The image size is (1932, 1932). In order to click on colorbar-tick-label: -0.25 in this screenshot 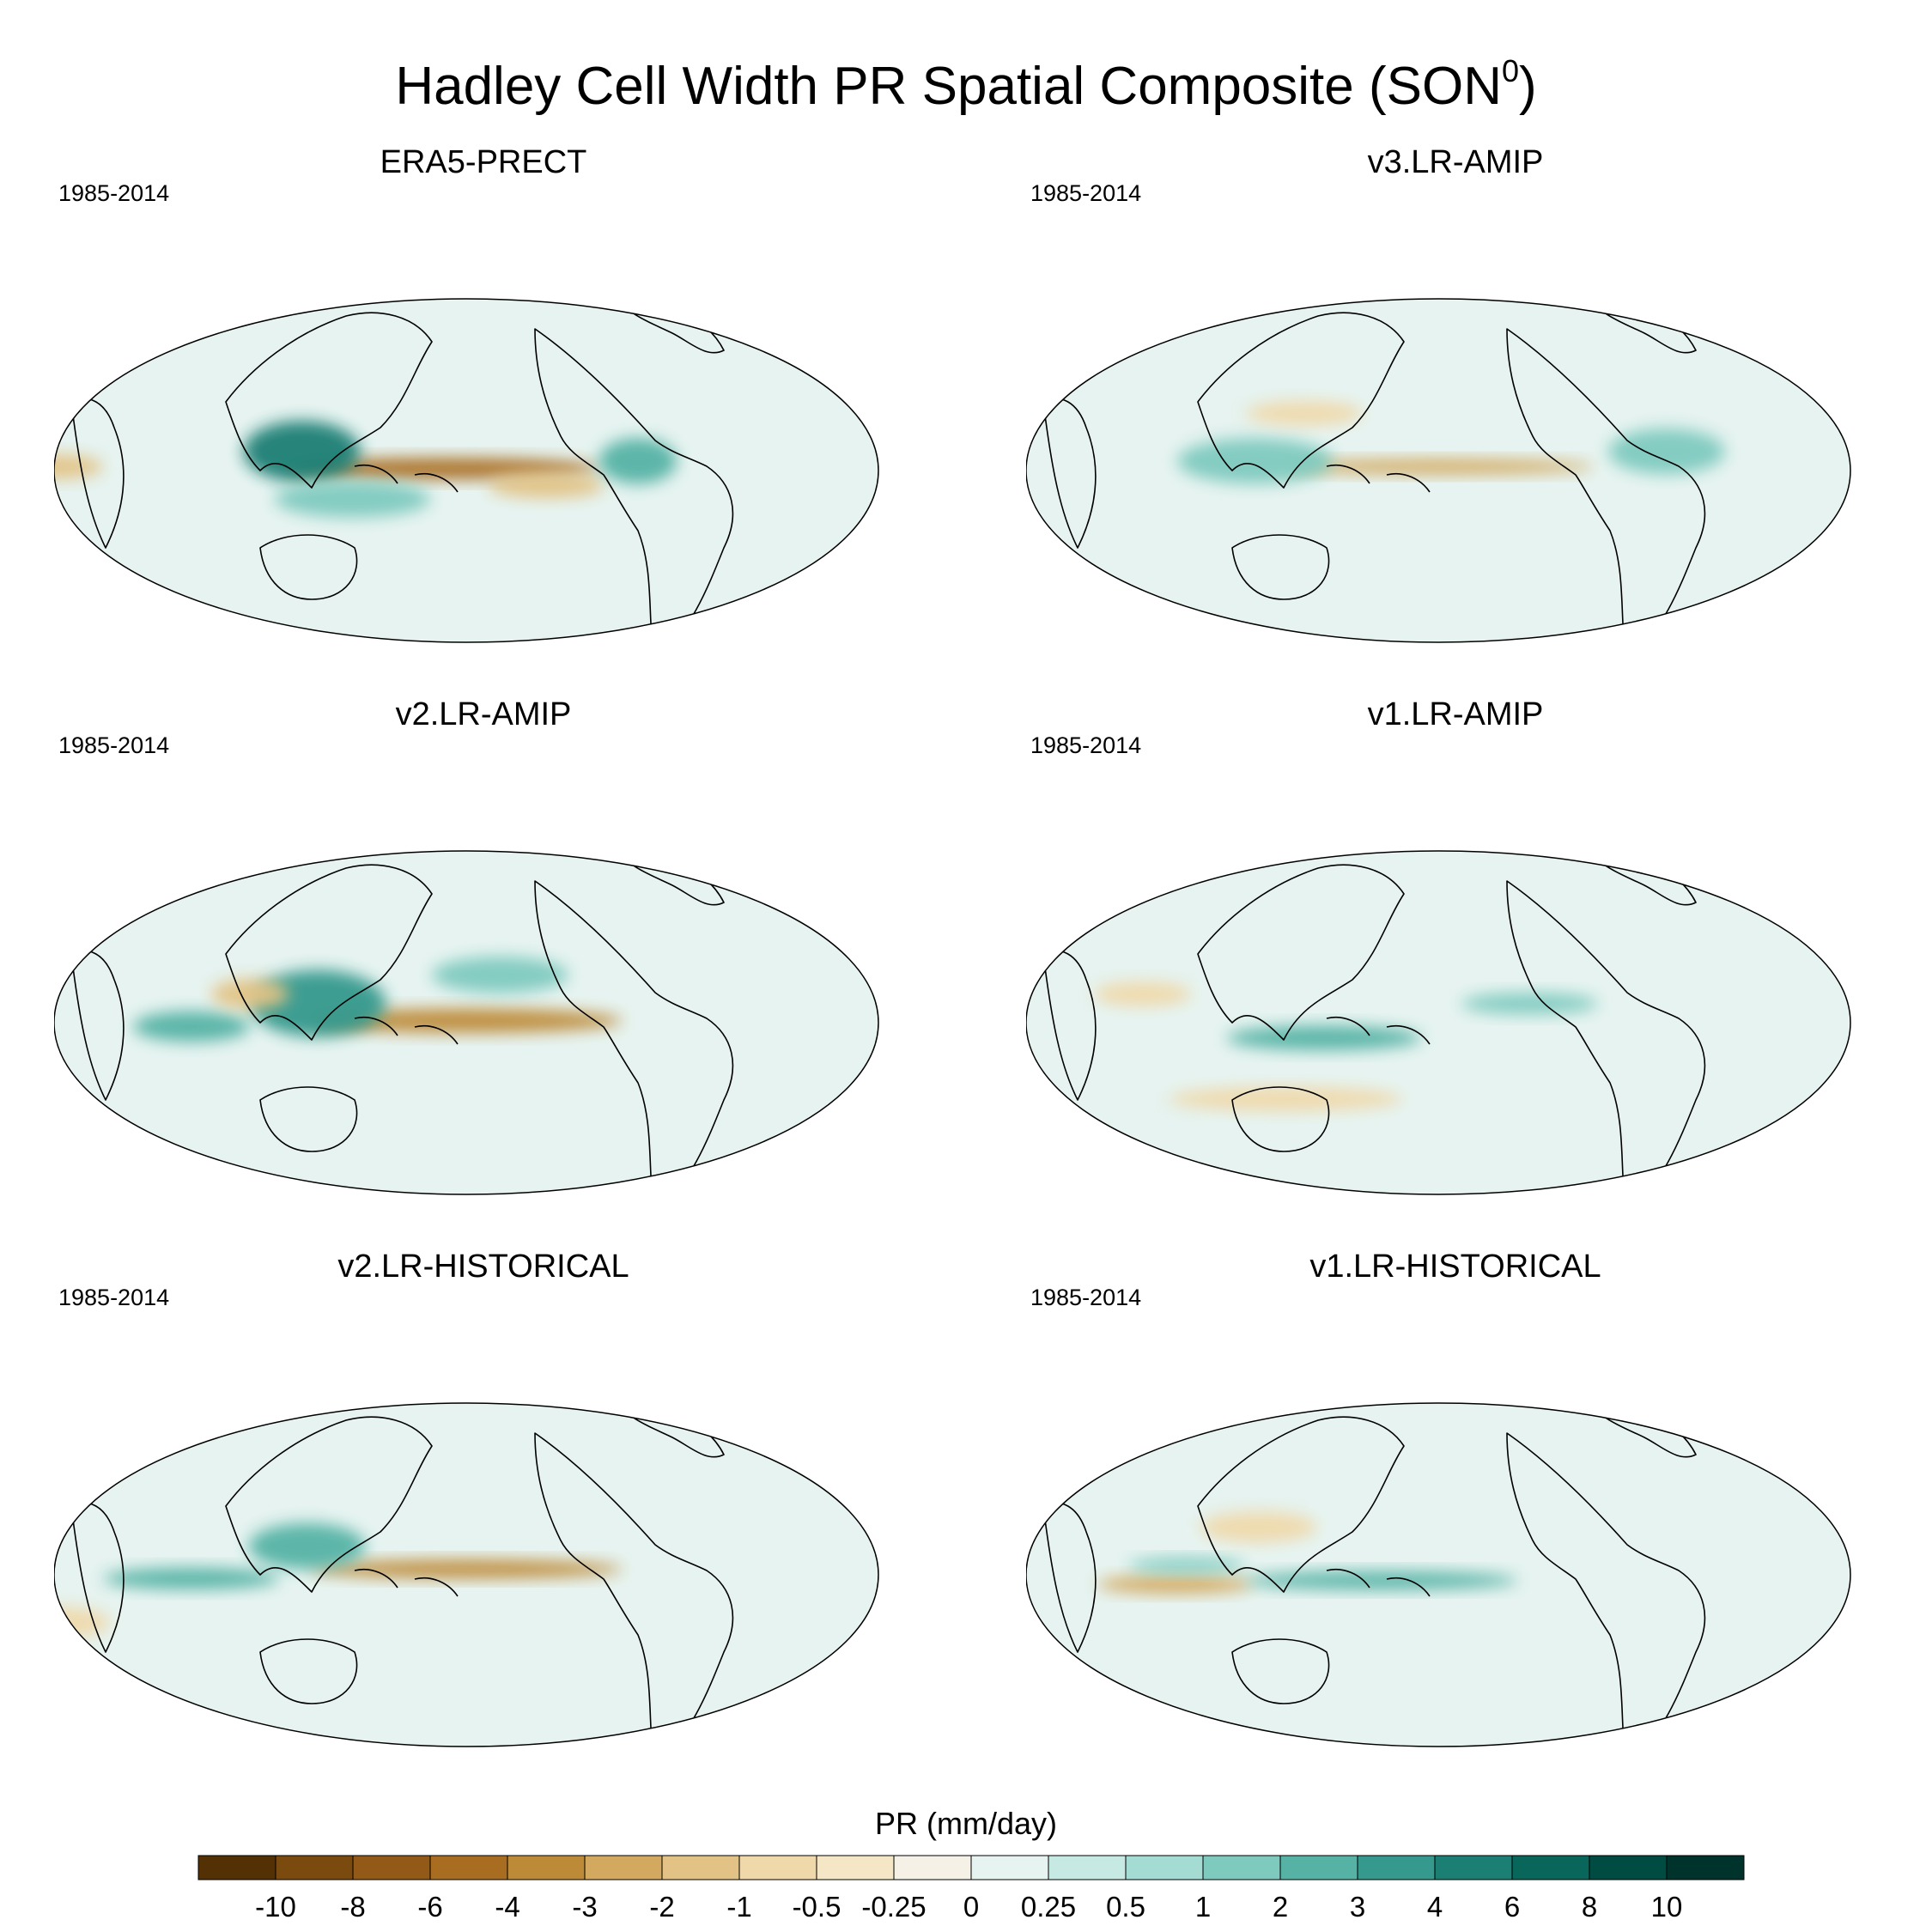, I will do `click(894, 1907)`.